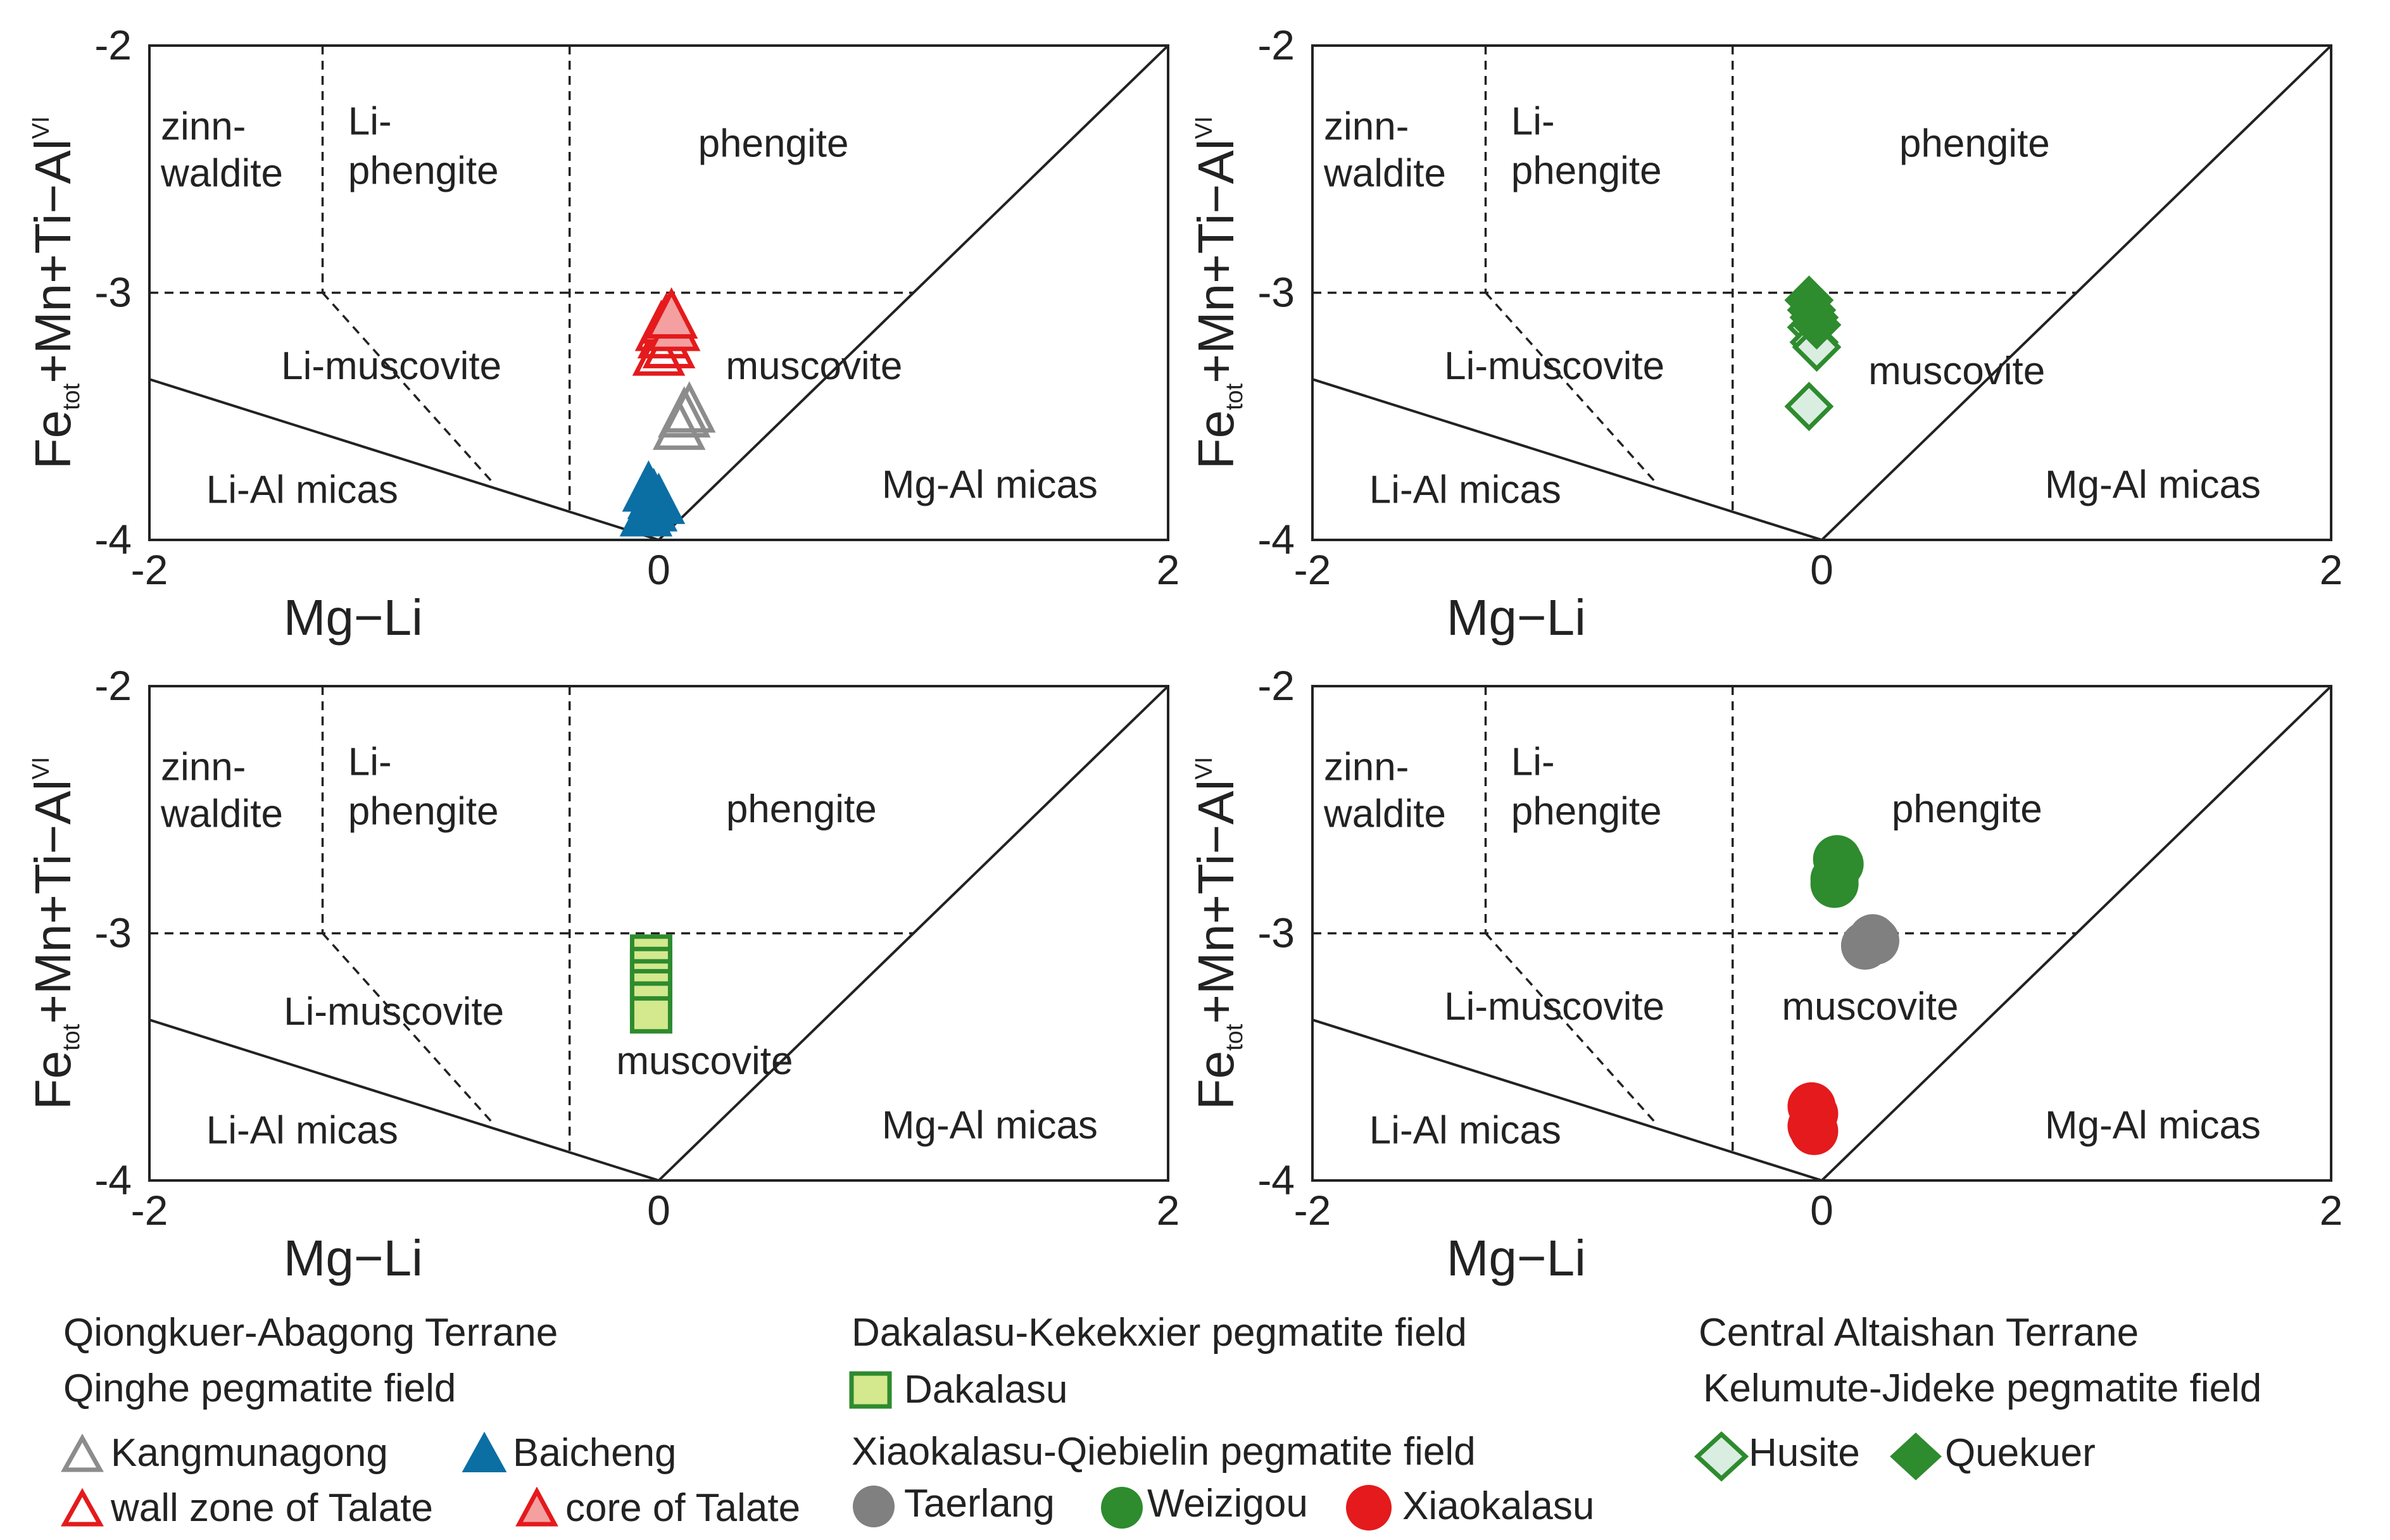  What do you see at coordinates (1122, 1508) in the screenshot?
I see `legend-marker-weizigou` at bounding box center [1122, 1508].